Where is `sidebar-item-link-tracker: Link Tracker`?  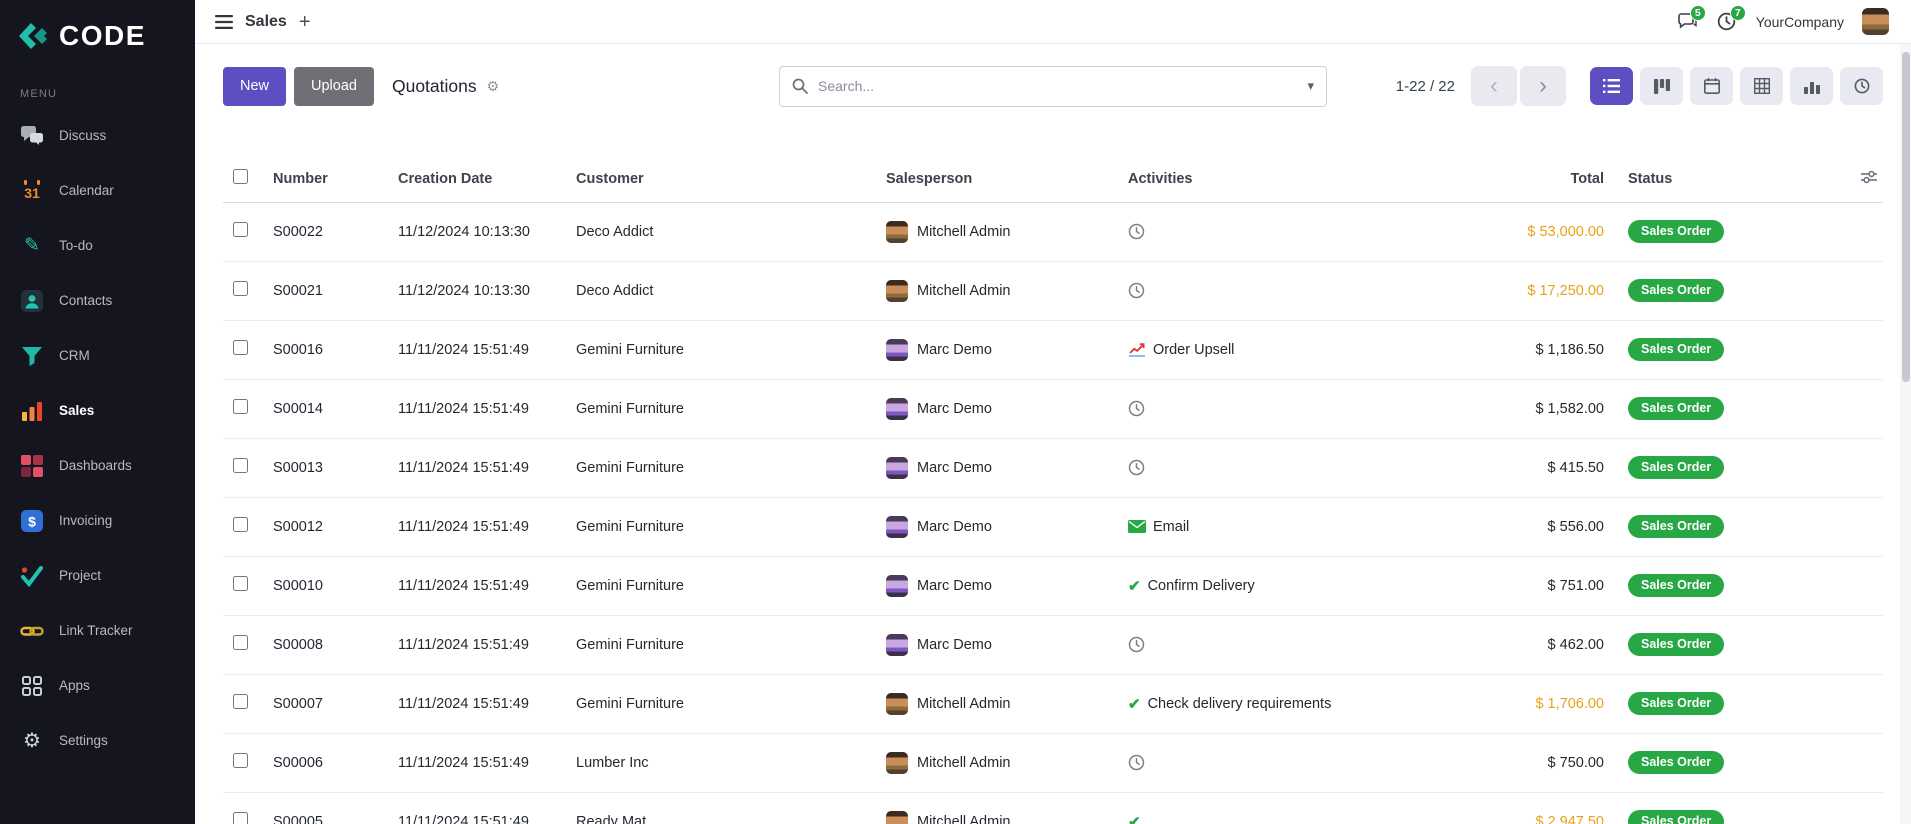 sidebar-item-link-tracker: Link Tracker is located at coordinates (97, 630).